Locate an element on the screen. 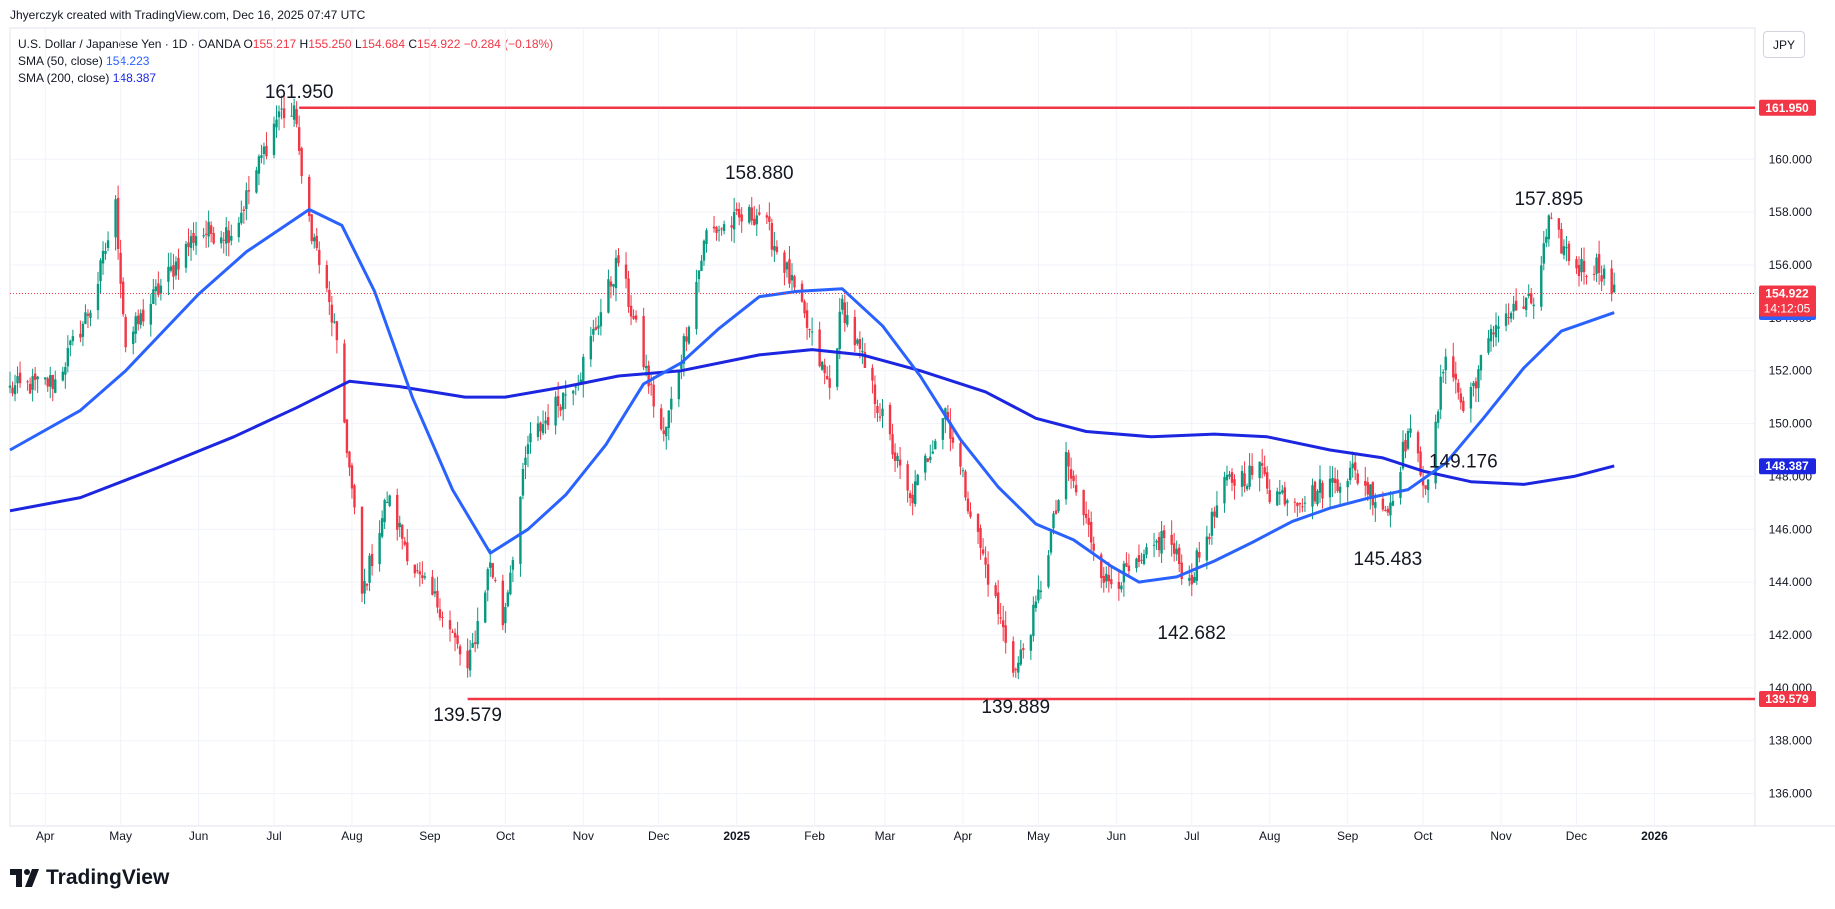 This screenshot has height=909, width=1835. price-badge: 148.387 is located at coordinates (1787, 466).